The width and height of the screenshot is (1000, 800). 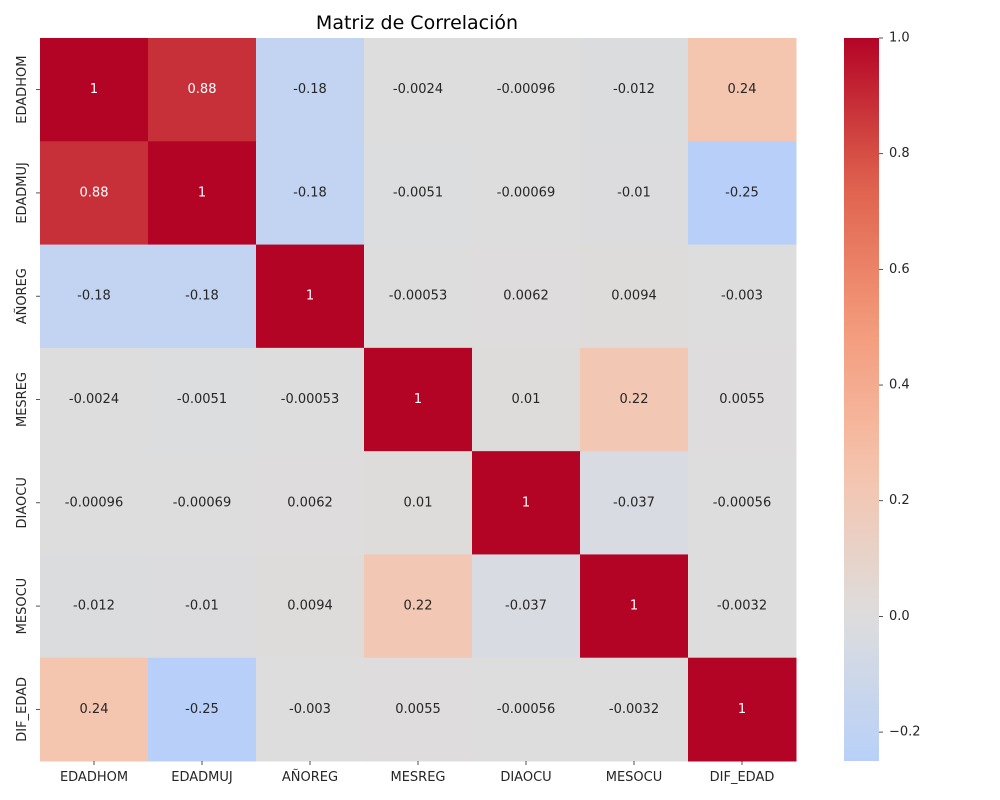 I want to click on y-tick-label: AÑOREG, so click(x=22, y=296).